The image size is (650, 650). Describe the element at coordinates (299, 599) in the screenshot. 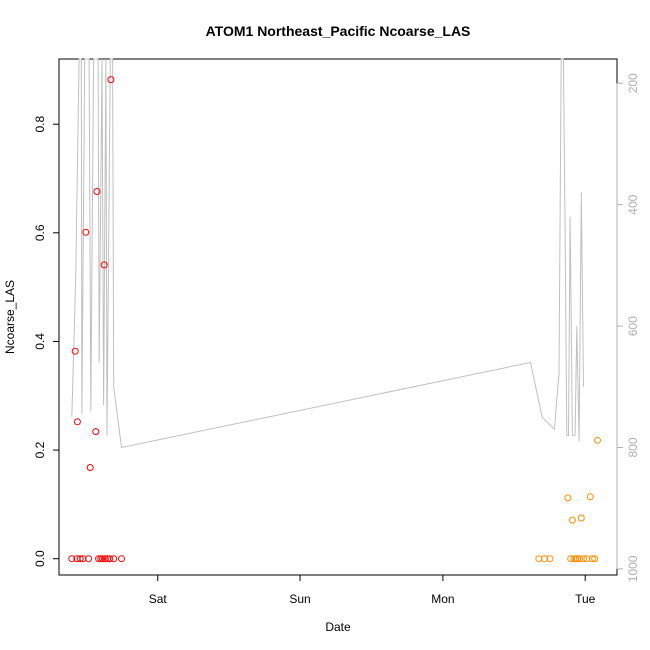

I see `x-tick-label-sun: Sun` at that location.